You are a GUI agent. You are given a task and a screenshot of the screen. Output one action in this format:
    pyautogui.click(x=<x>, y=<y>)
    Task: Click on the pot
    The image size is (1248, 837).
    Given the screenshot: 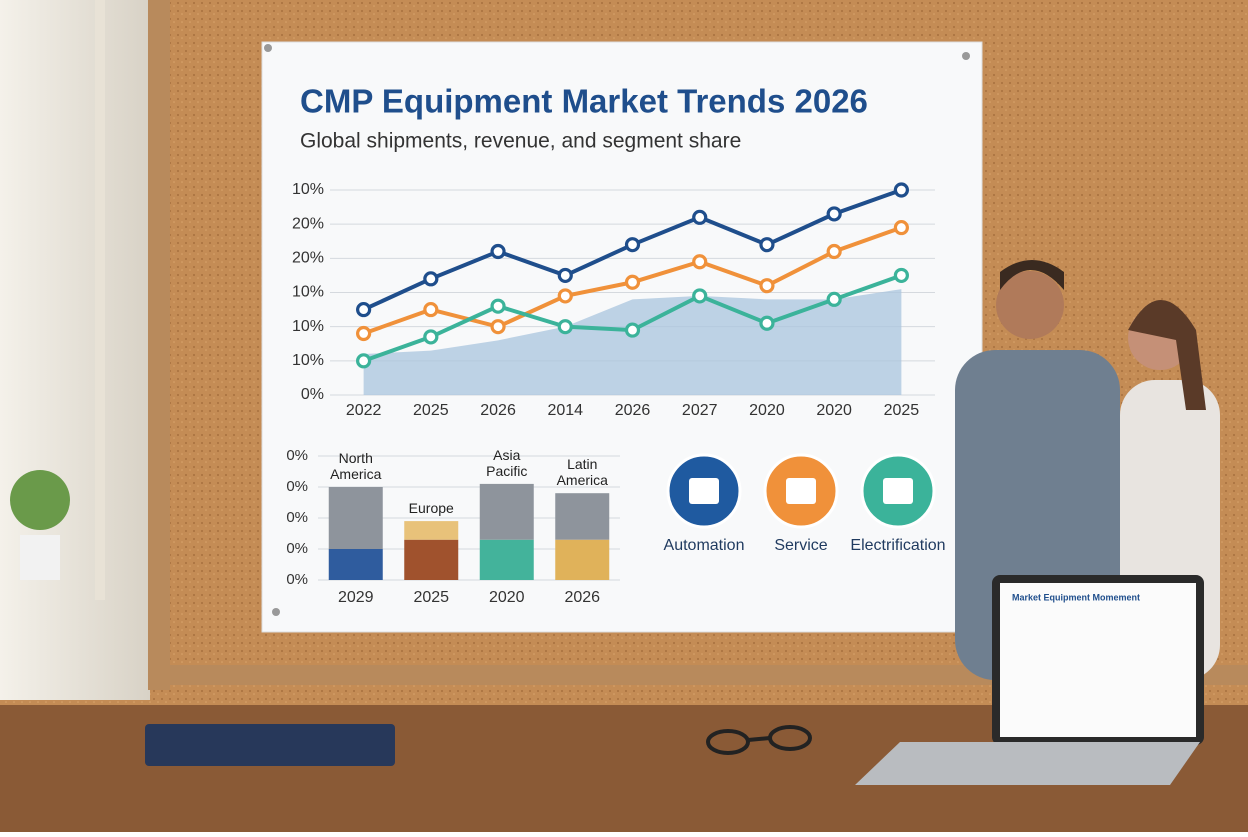 What is the action you would take?
    pyautogui.click(x=40, y=557)
    